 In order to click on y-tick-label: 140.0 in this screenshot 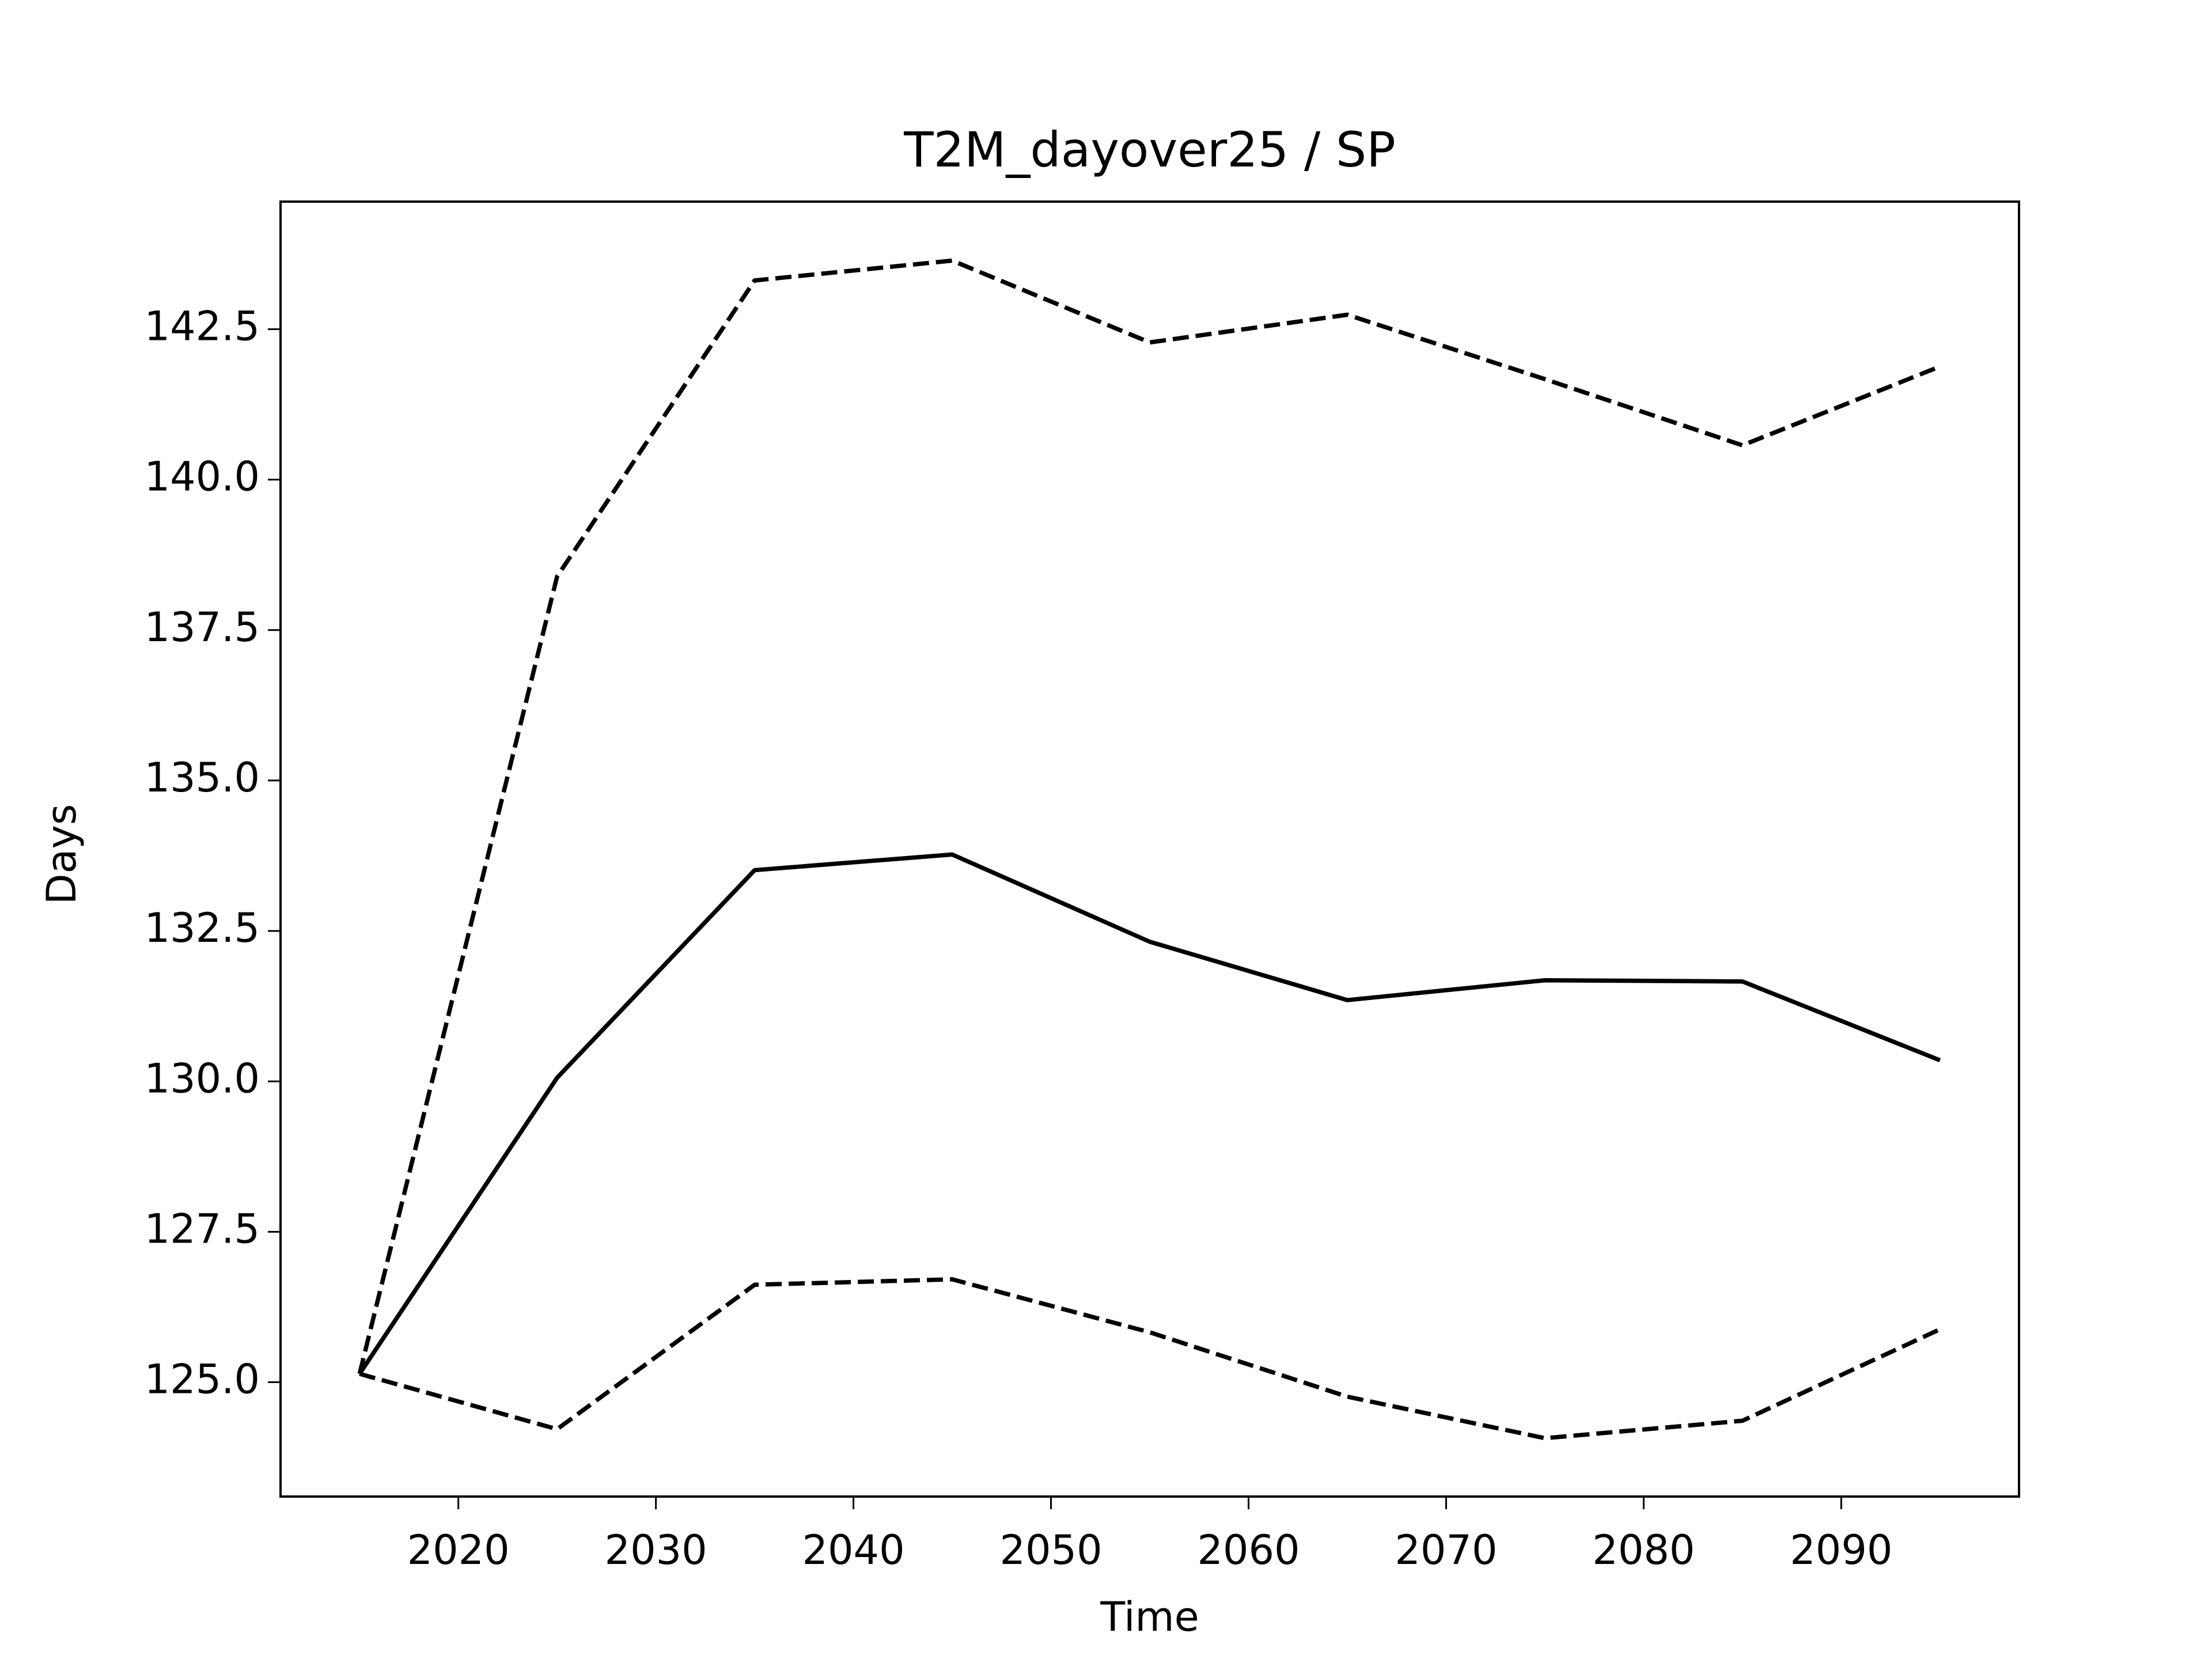, I will do `click(202, 477)`.